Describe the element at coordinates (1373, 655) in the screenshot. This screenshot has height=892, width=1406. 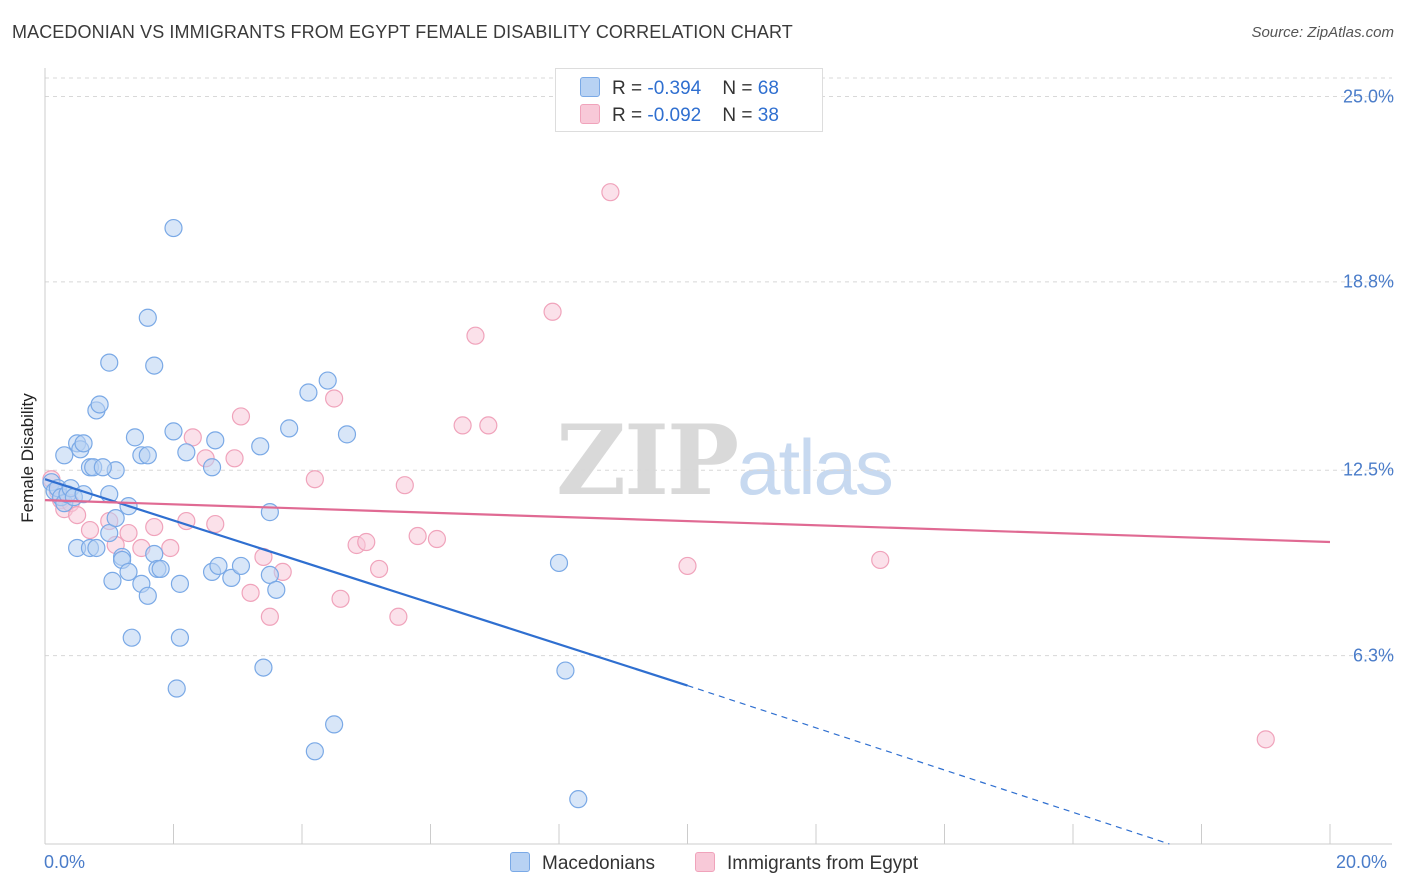
I see `y-tick-label: 6.3%` at that location.